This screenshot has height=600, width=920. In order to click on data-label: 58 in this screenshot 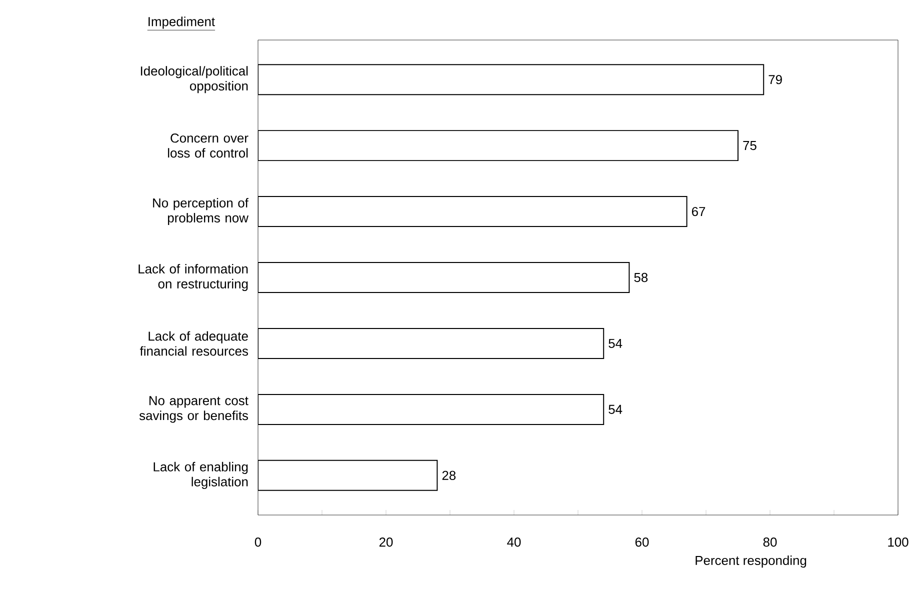, I will do `click(641, 277)`.